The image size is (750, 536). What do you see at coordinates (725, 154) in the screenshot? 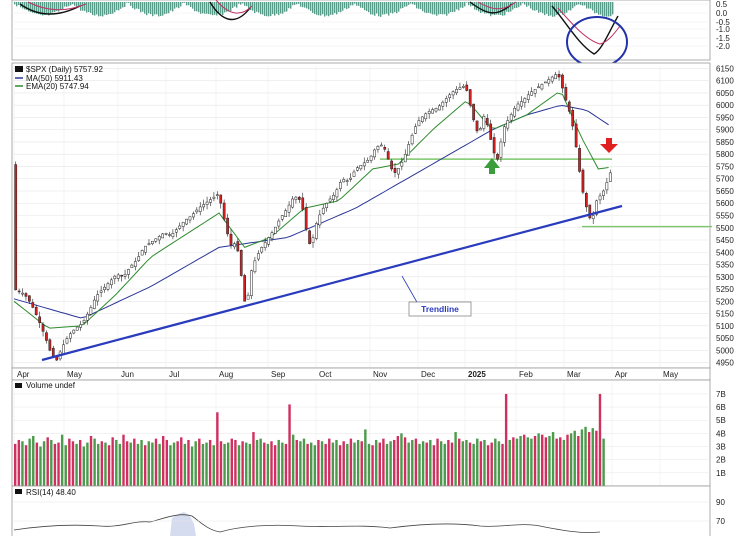
I see `price-tick-label: 5800` at bounding box center [725, 154].